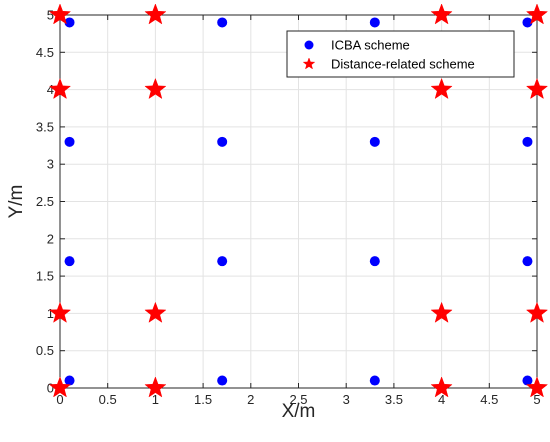  I want to click on y-tick-label: 2, so click(50, 238).